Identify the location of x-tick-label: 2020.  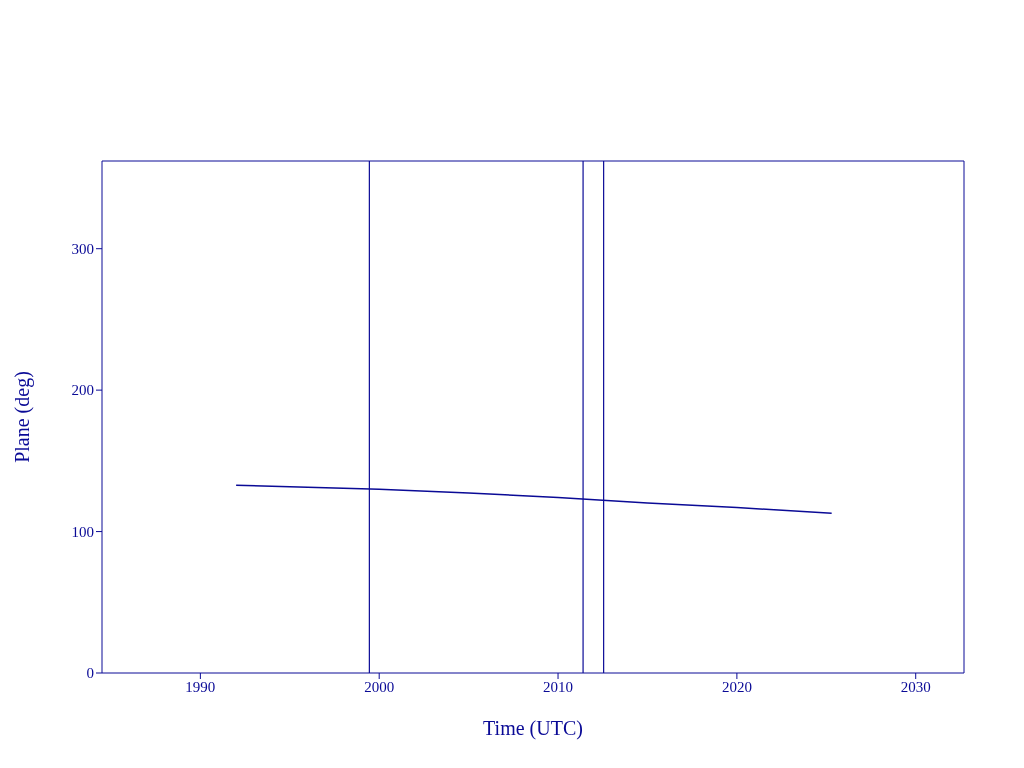
(736, 686).